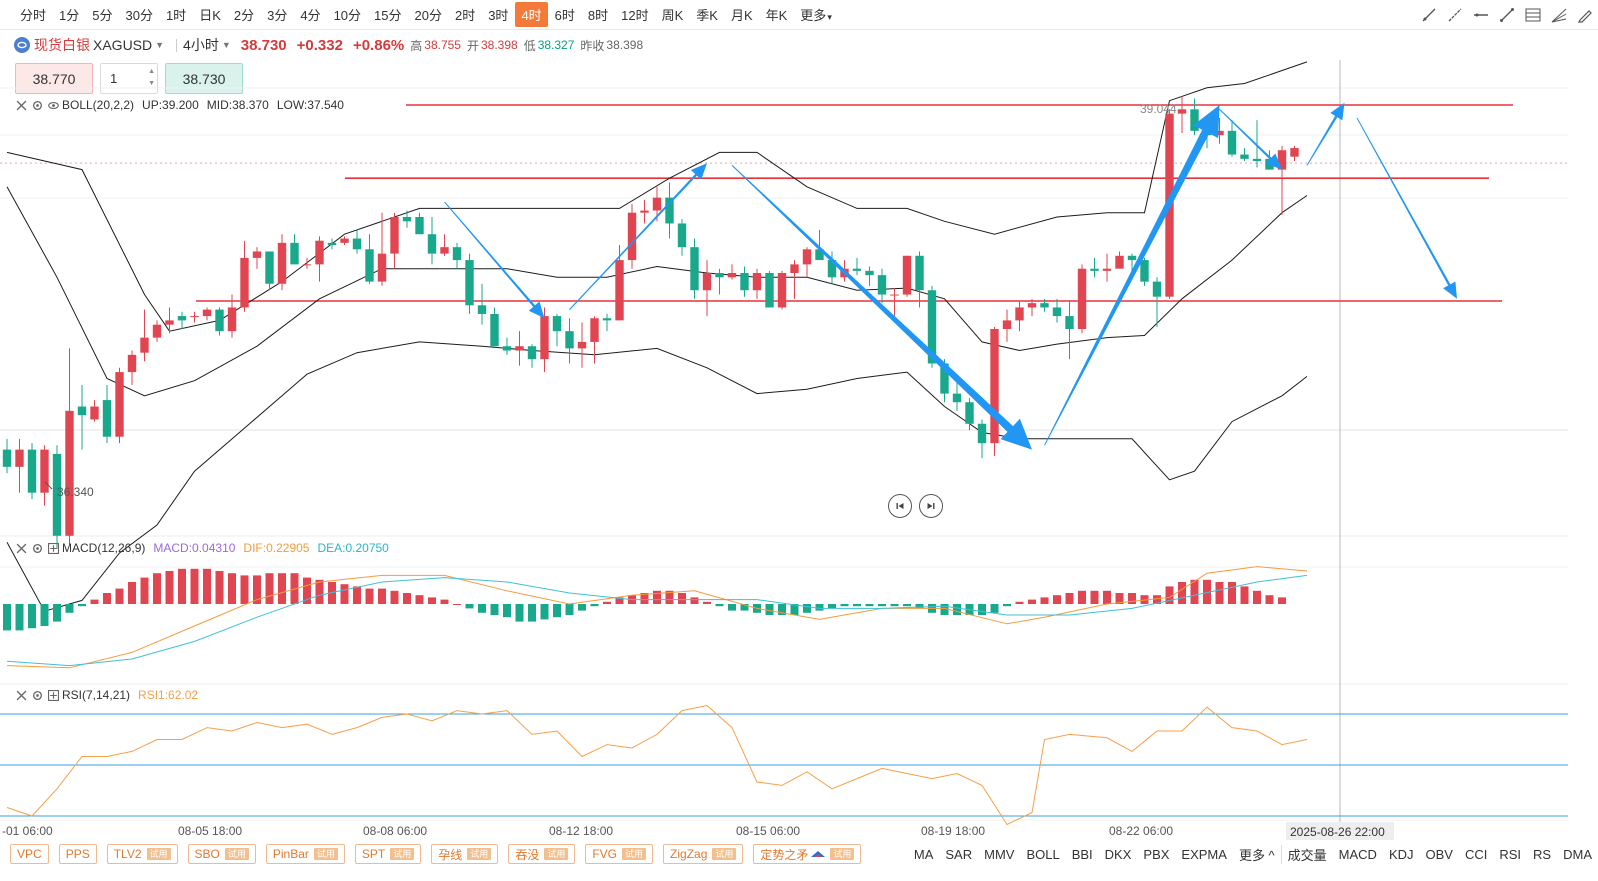 This screenshot has width=1598, height=881. Describe the element at coordinates (428, 15) in the screenshot. I see `period-tab: 20分` at that location.